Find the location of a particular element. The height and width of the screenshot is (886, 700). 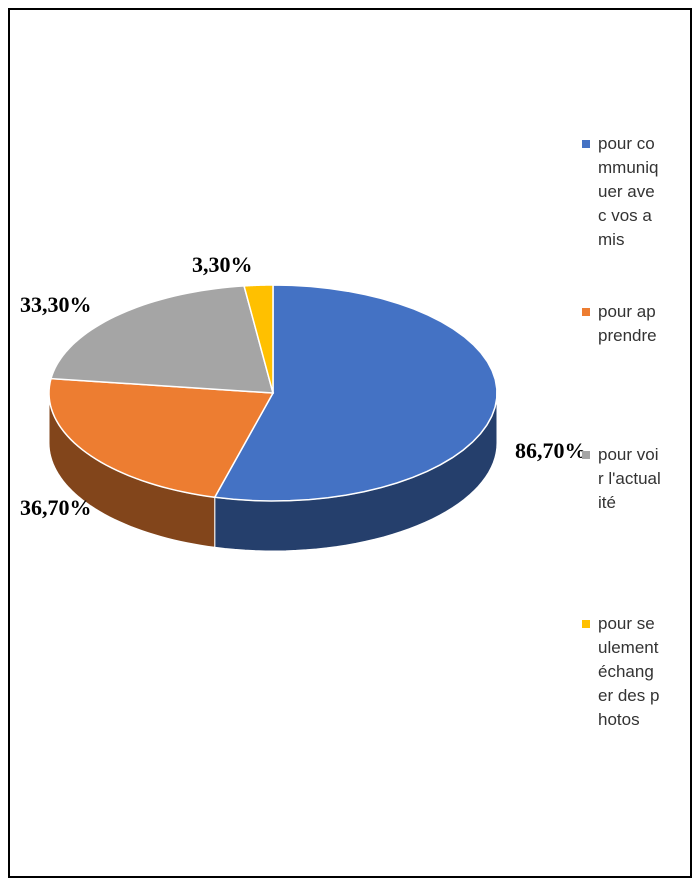

legend-label: pour seulement échanger des photos is located at coordinates (629, 671).